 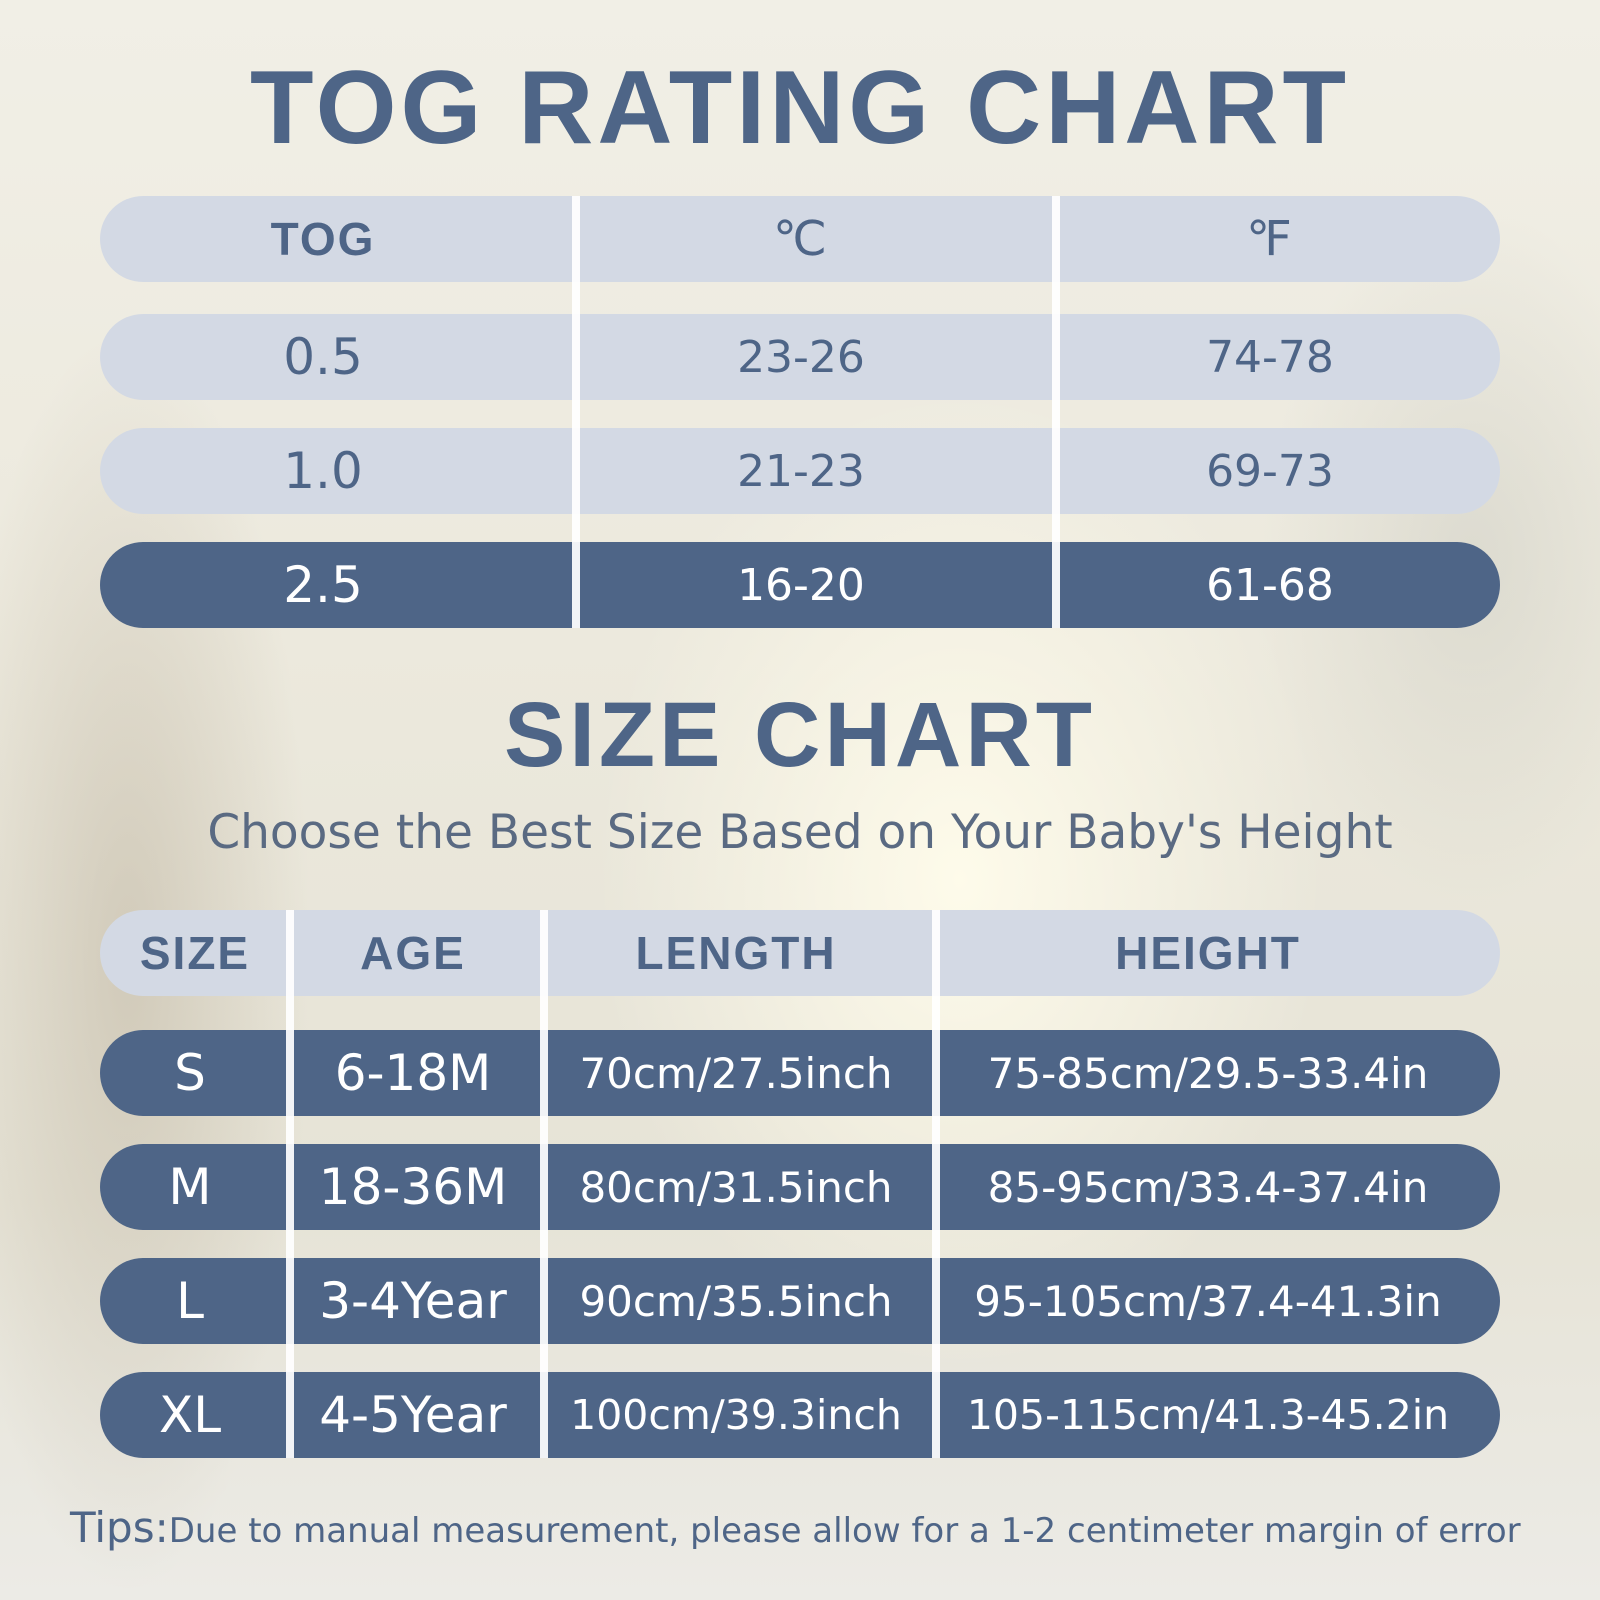 What do you see at coordinates (323, 357) in the screenshot?
I see `tog-value: 0.5` at bounding box center [323, 357].